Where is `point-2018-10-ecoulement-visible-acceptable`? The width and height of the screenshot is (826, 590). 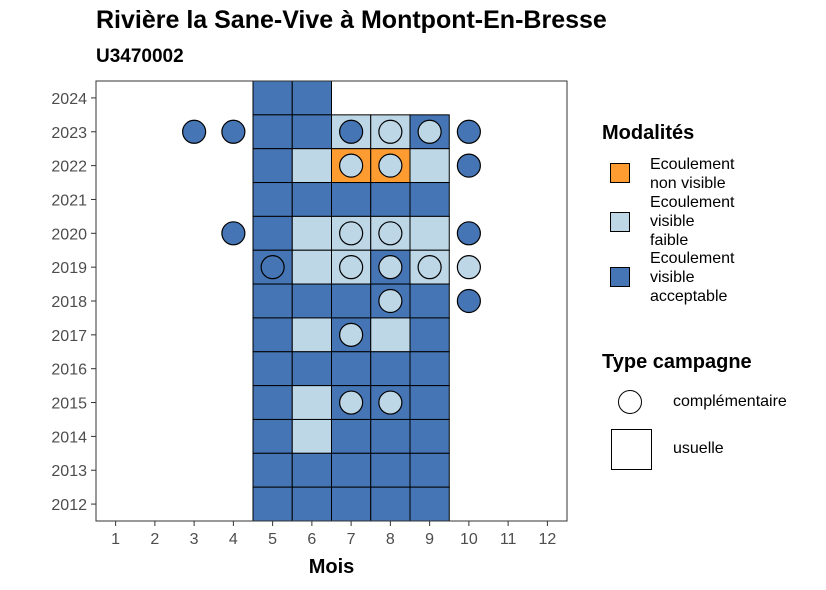
point-2018-10-ecoulement-visible-acceptable is located at coordinates (468, 301).